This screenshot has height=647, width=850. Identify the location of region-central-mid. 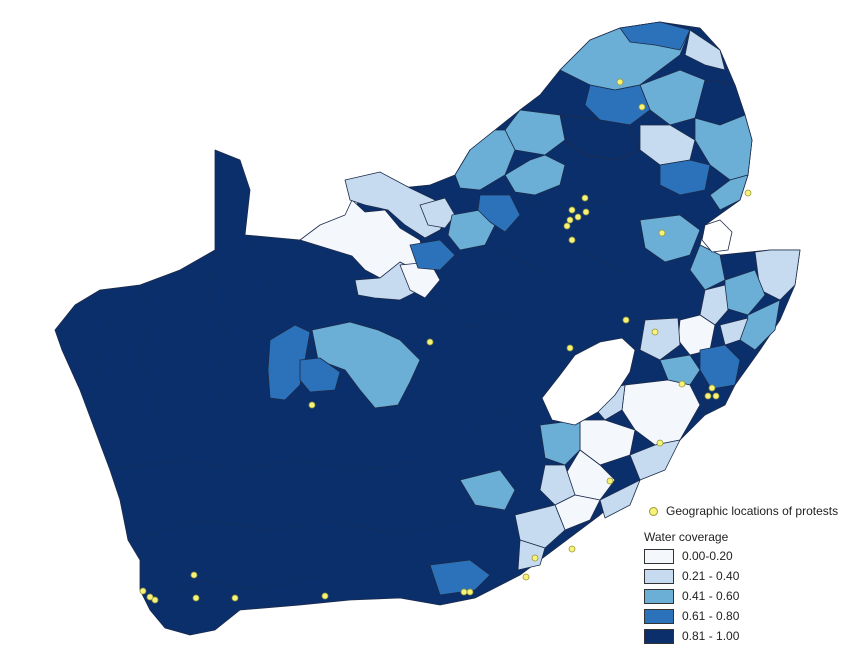
(289, 362).